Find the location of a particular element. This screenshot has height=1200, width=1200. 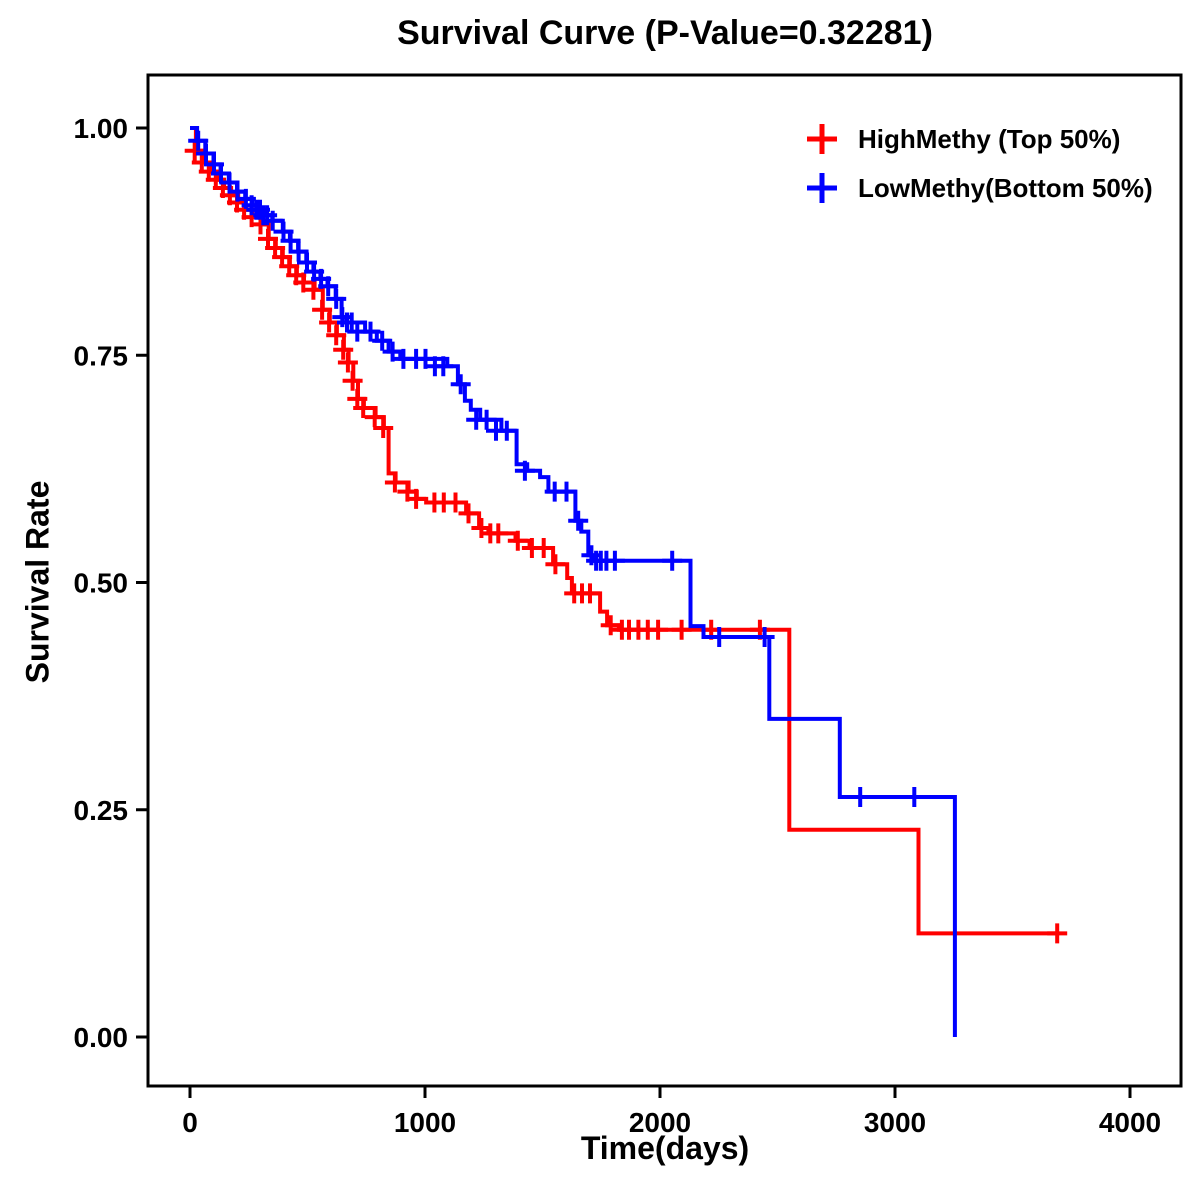

legend-marker-lowmethy is located at coordinates (822, 188).